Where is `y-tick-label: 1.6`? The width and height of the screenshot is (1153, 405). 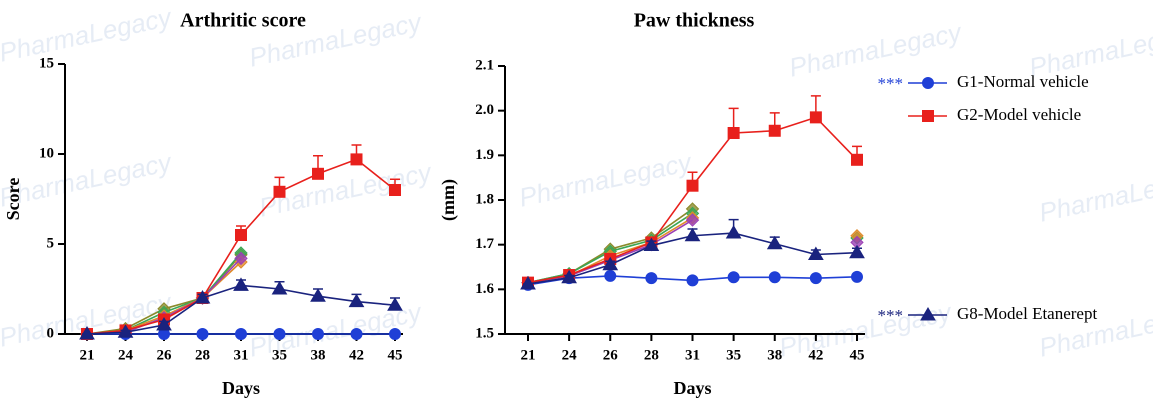 y-tick-label: 1.6 is located at coordinates (484, 289).